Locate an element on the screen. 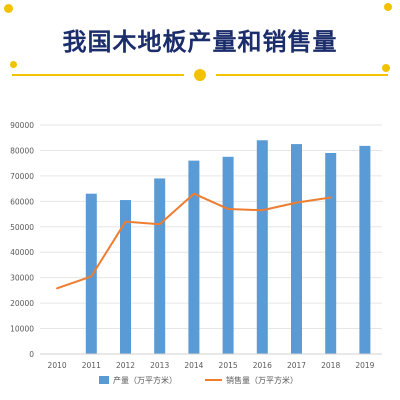  legend-label-sales: 销售量（万平方米） is located at coordinates (262, 380).